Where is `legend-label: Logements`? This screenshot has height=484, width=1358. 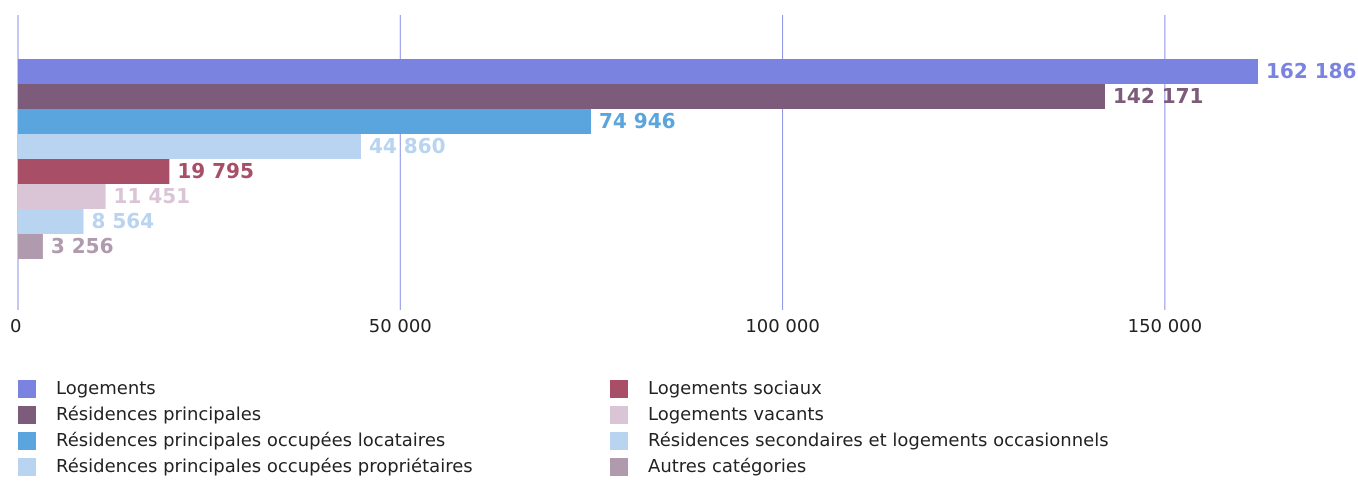
legend-label: Logements is located at coordinates (106, 388).